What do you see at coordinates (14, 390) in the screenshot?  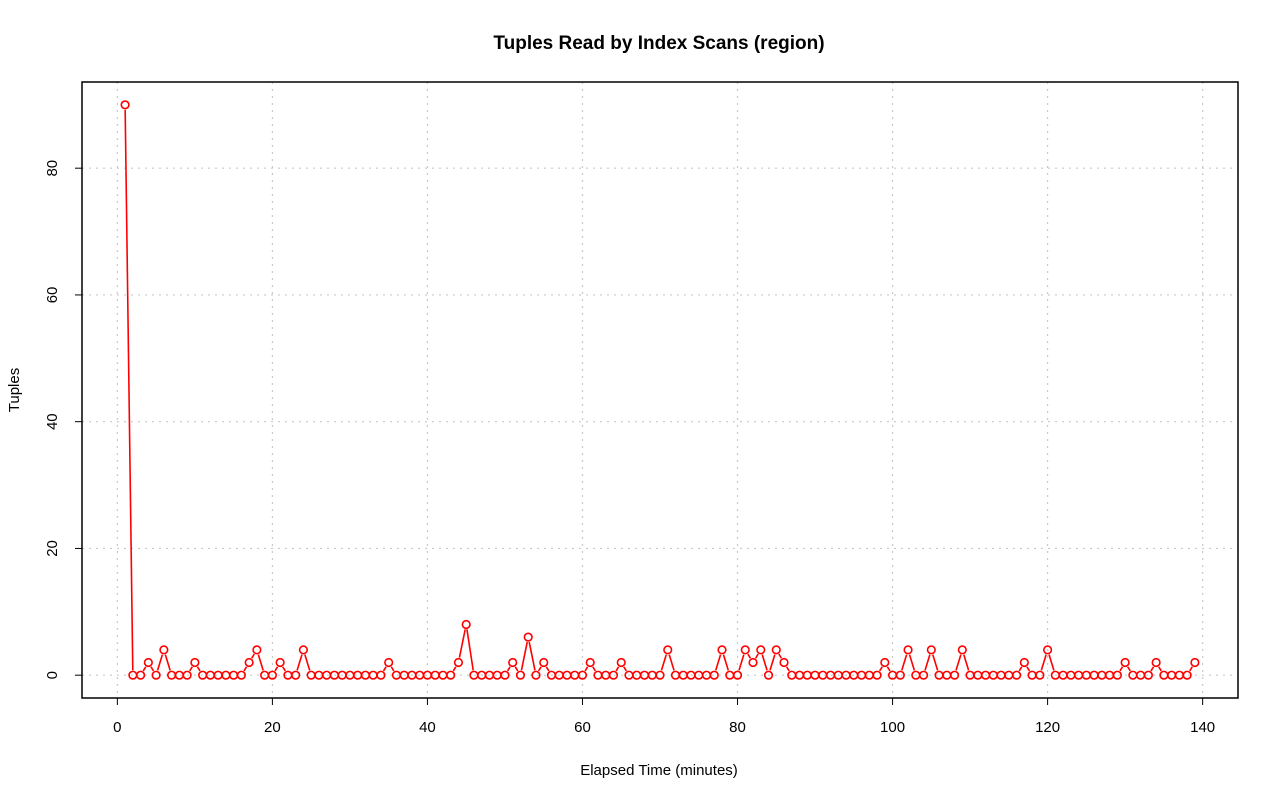 I see `y-axis-label: Tuples` at bounding box center [14, 390].